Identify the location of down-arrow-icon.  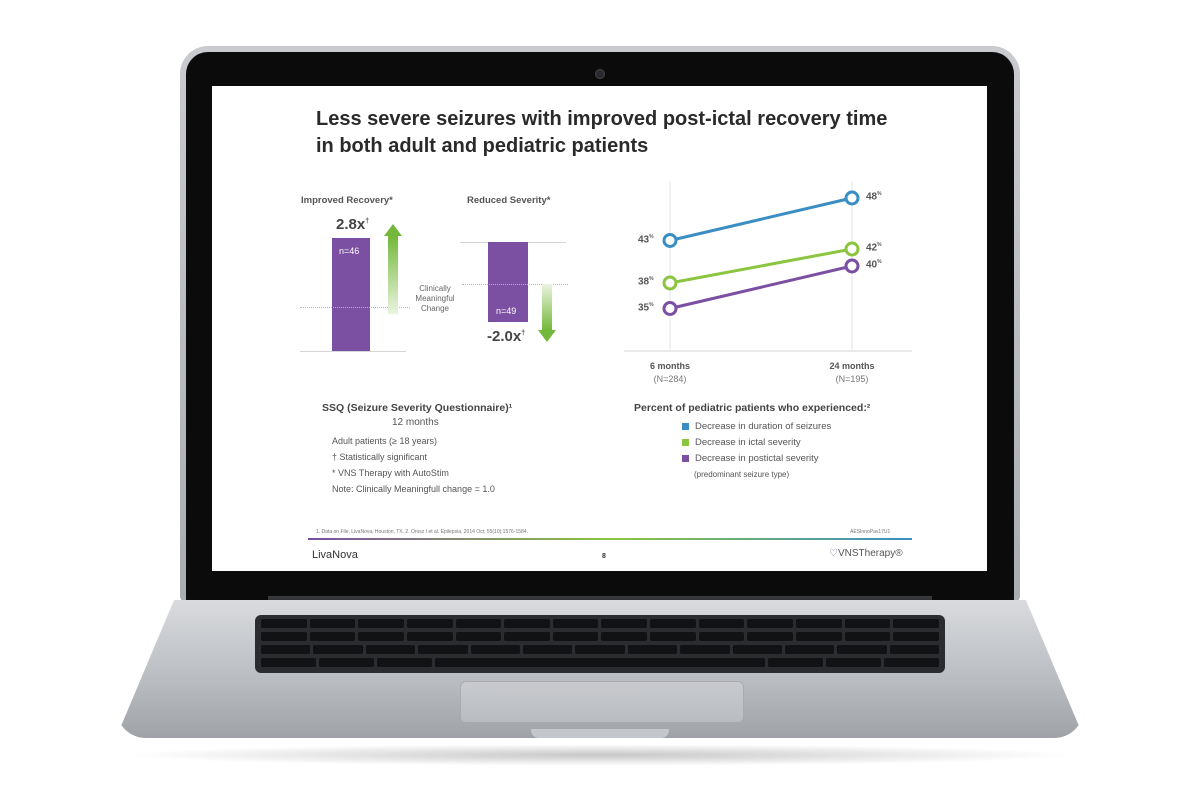
(547, 313).